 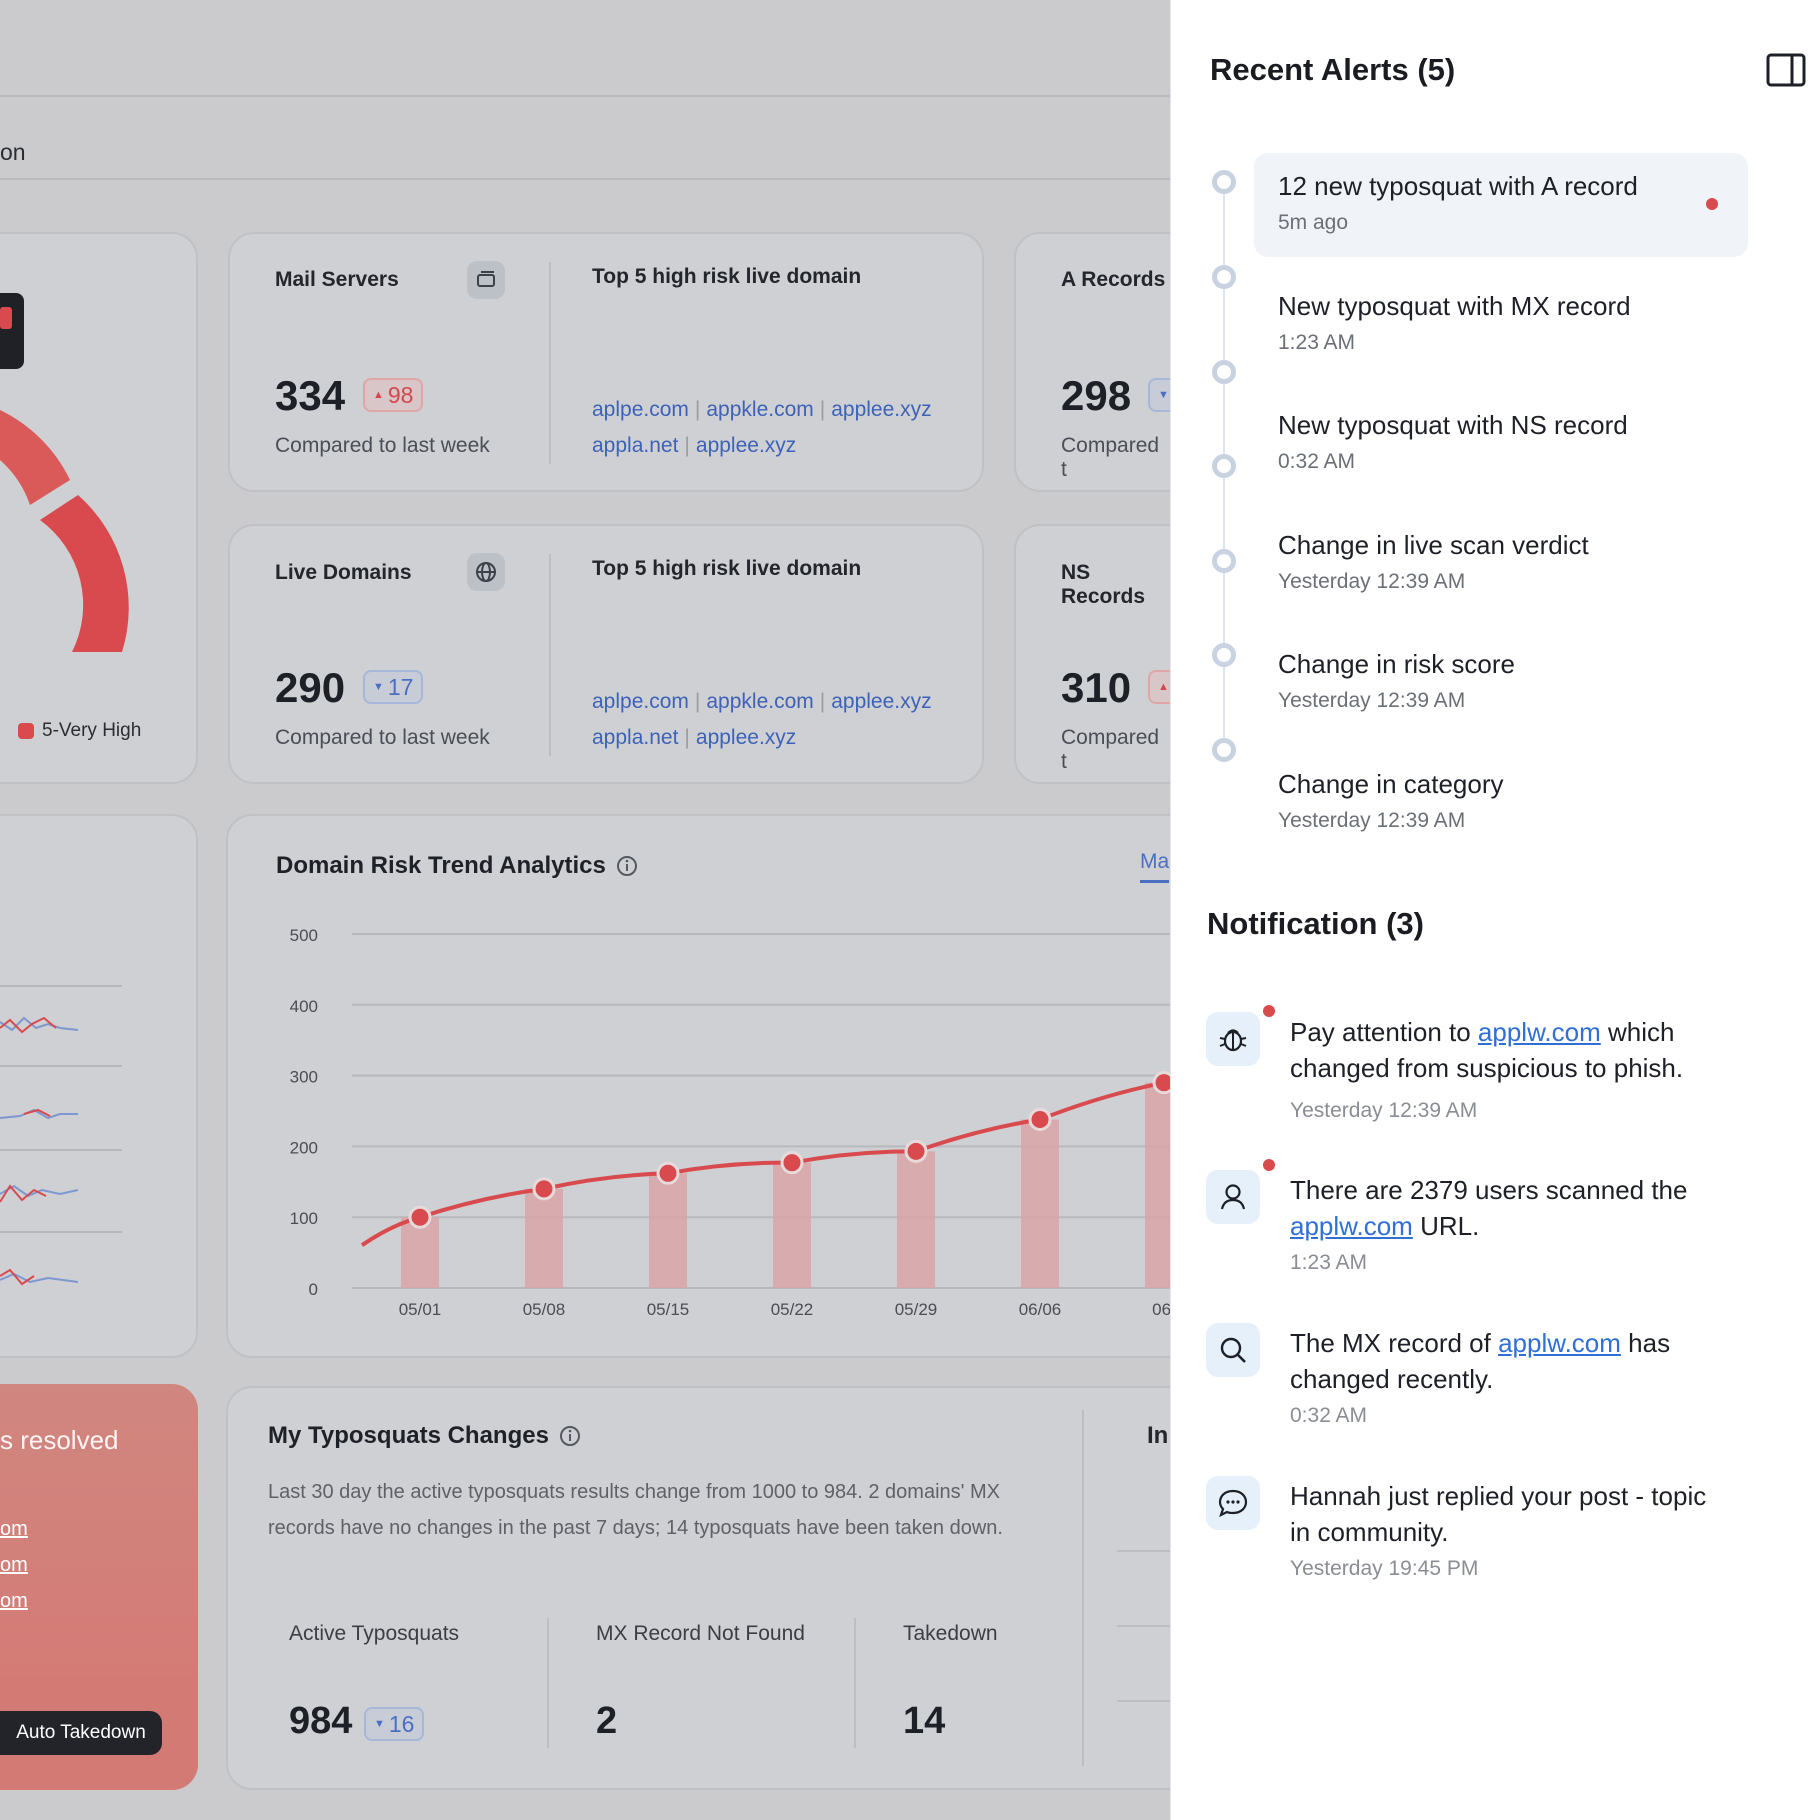 I want to click on section-divider, so click(x=1083, y=1588).